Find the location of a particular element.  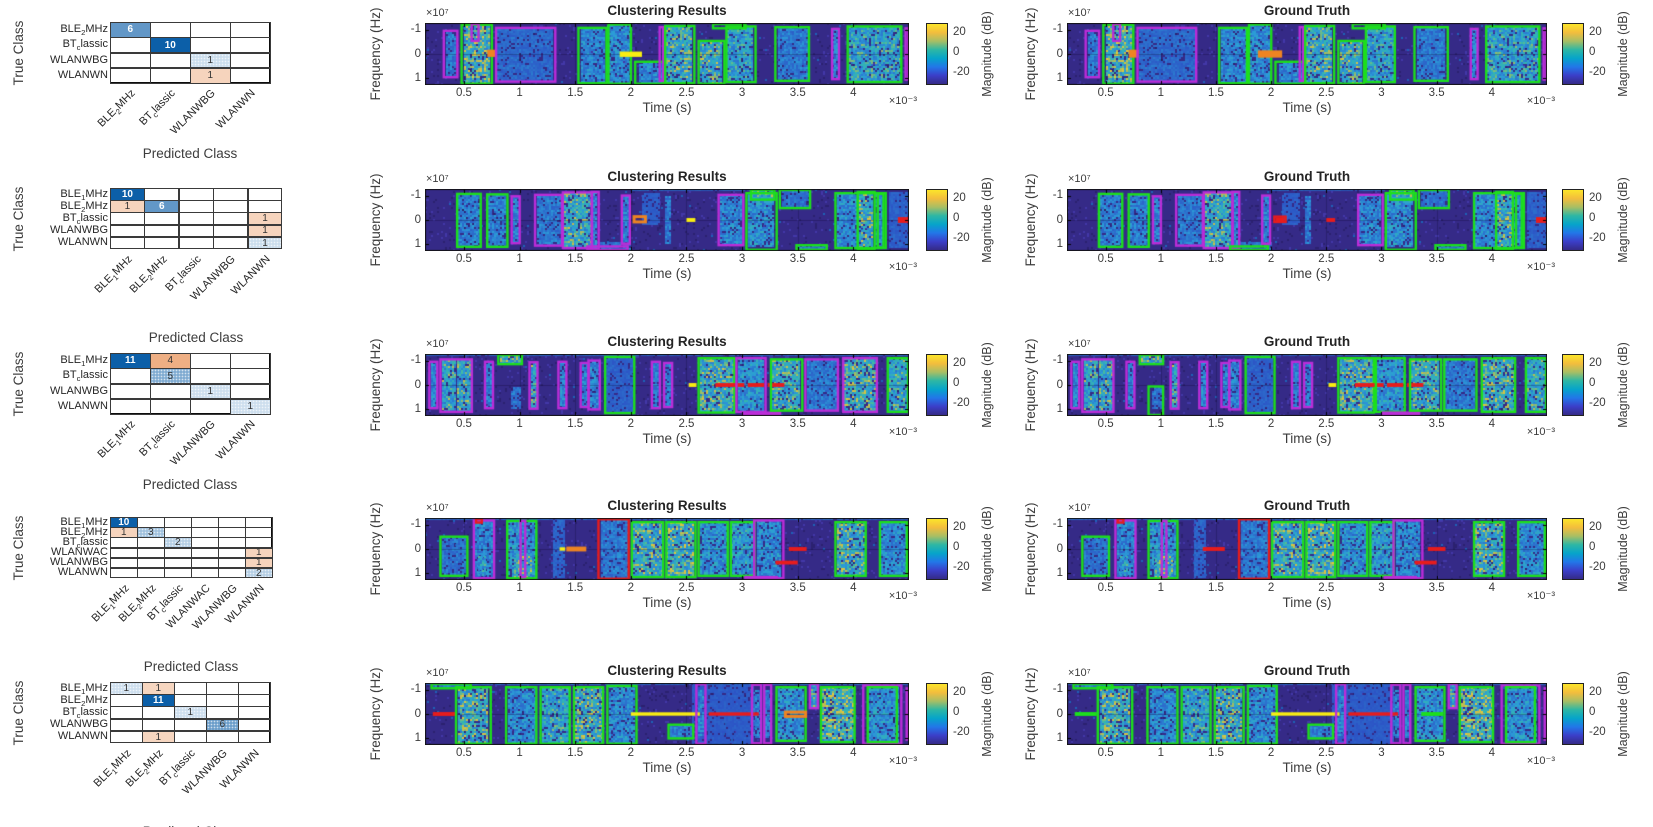

colorbar is located at coordinates (937, 220).